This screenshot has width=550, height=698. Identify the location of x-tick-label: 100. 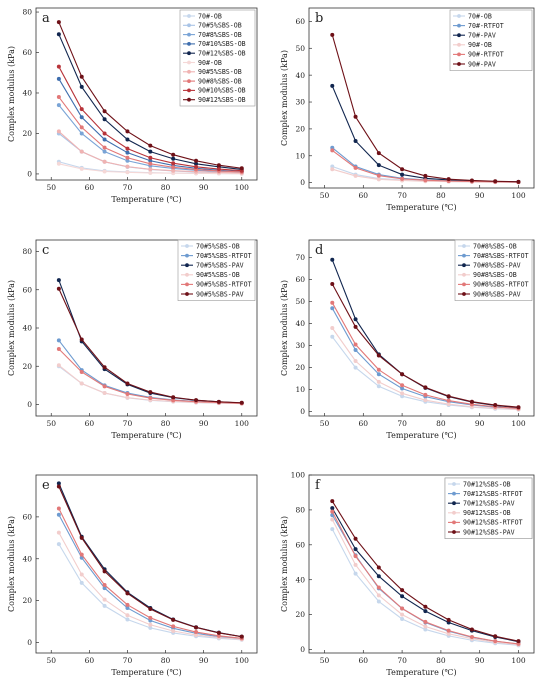
(242, 660).